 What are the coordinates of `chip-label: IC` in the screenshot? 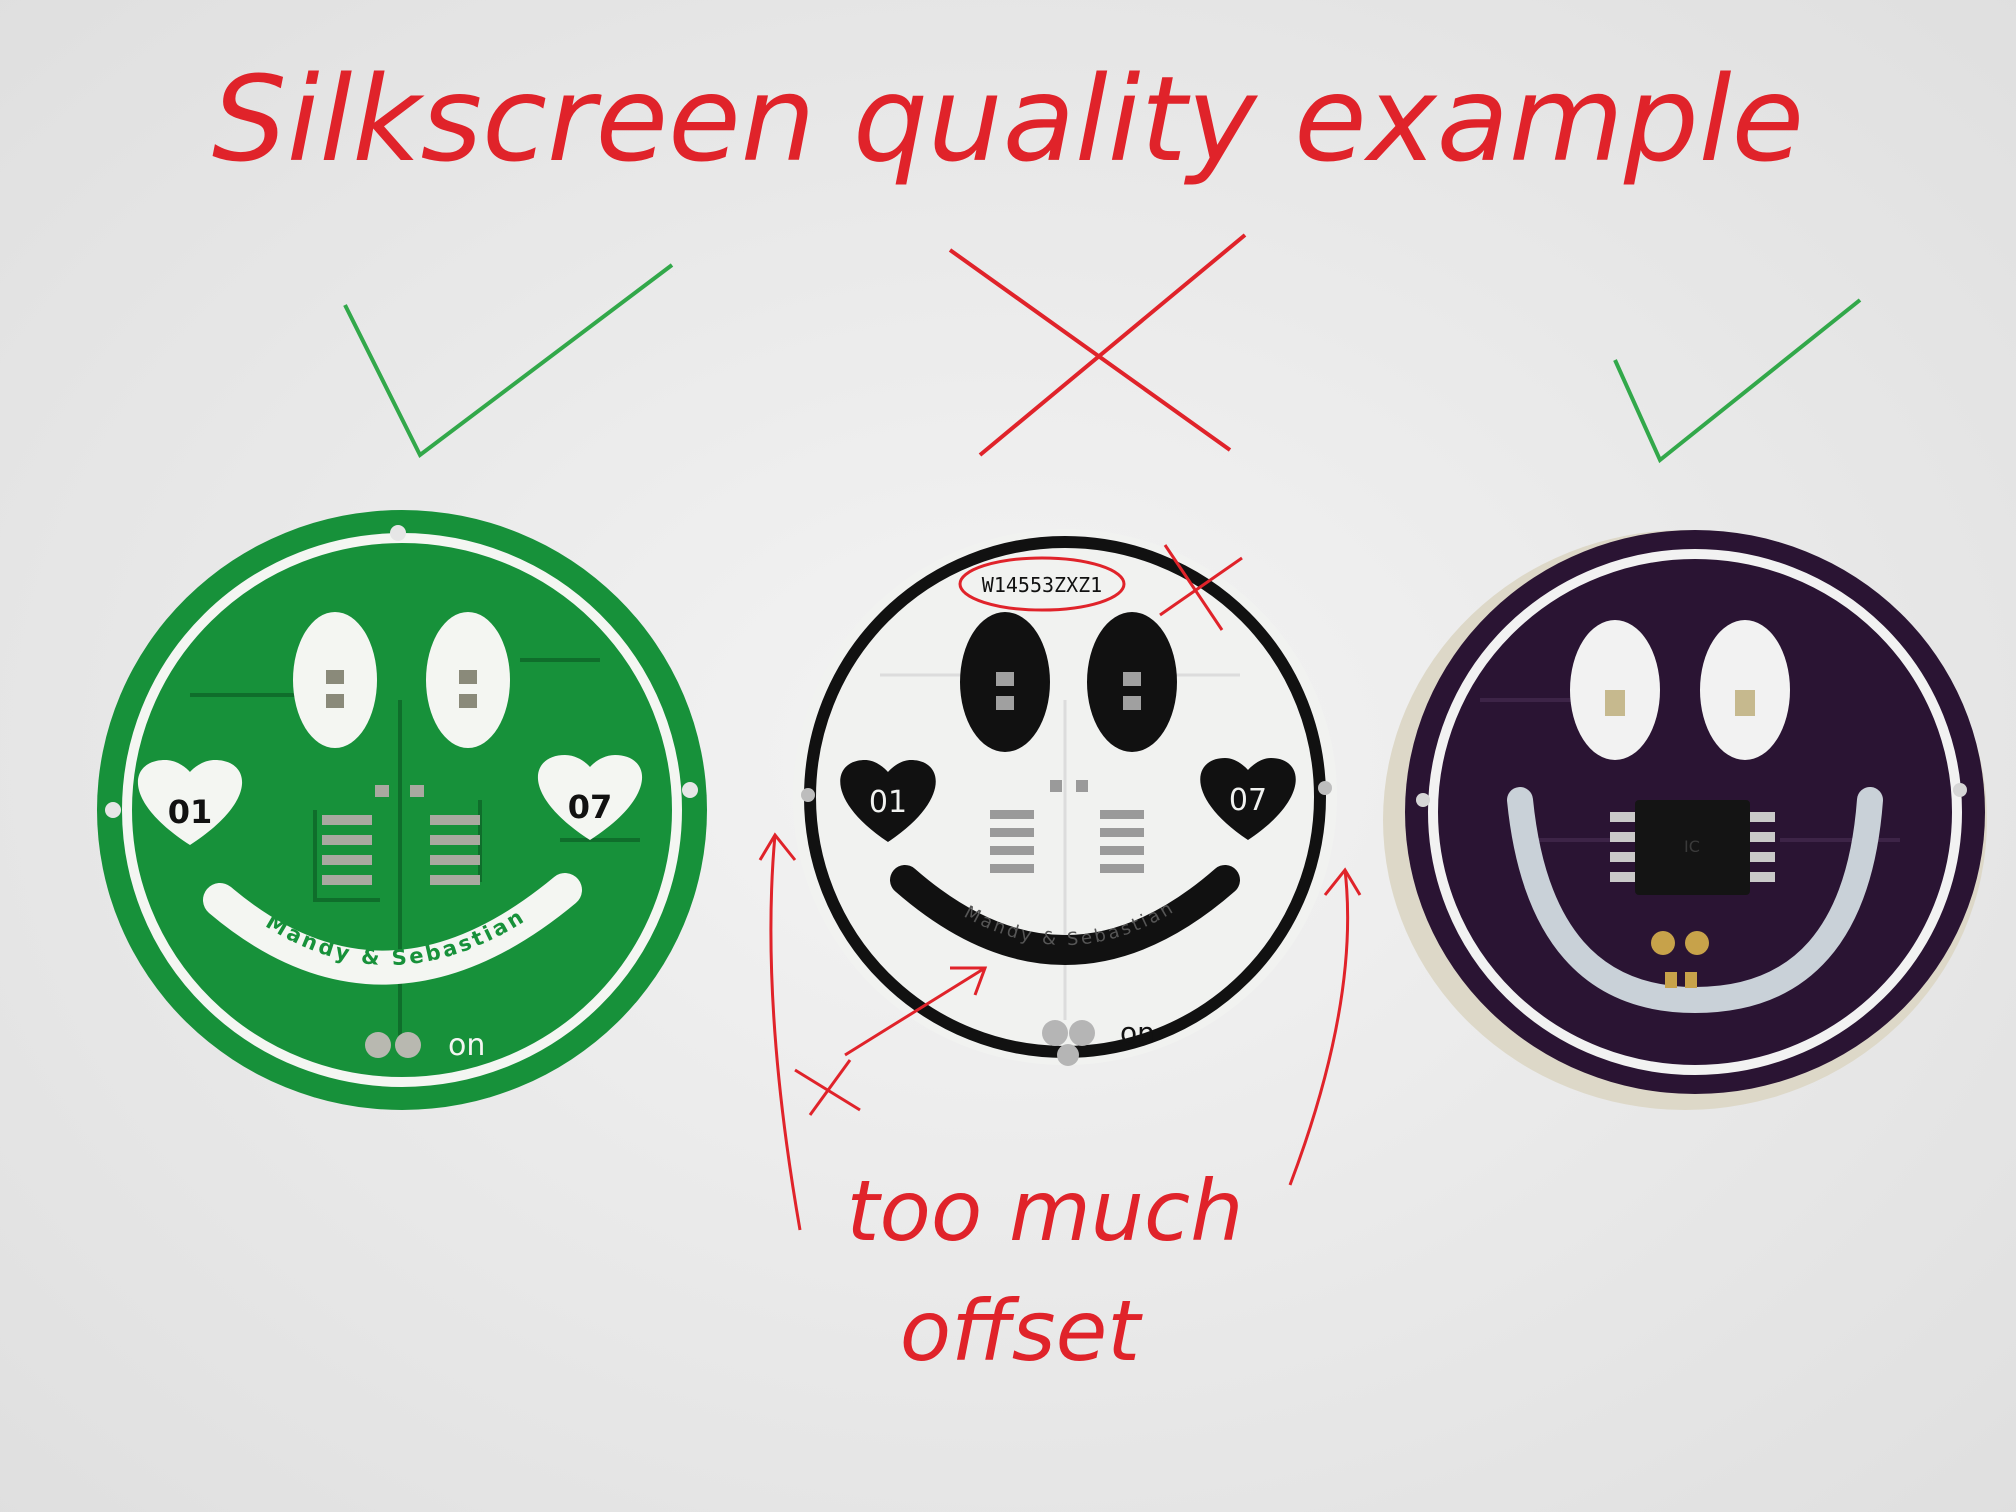 It's located at (1692, 846).